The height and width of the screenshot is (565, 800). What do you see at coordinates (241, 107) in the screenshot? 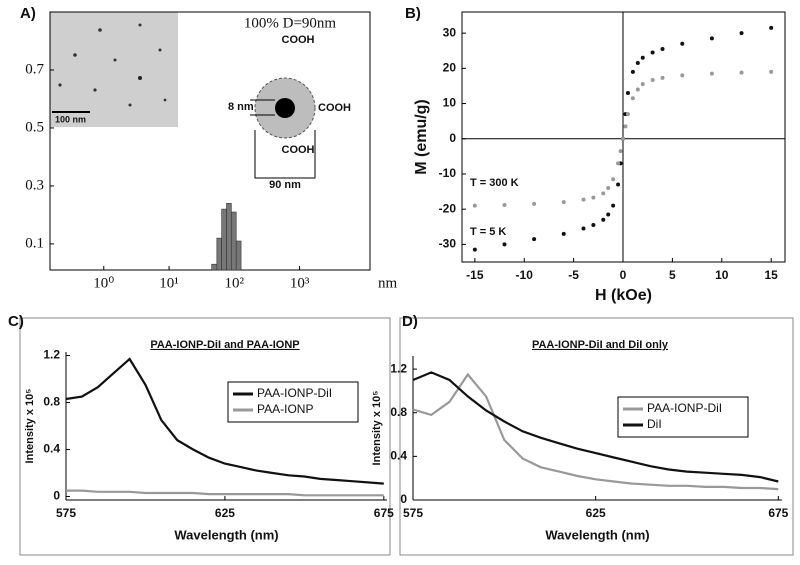
I see `size-label: 8 nm` at bounding box center [241, 107].